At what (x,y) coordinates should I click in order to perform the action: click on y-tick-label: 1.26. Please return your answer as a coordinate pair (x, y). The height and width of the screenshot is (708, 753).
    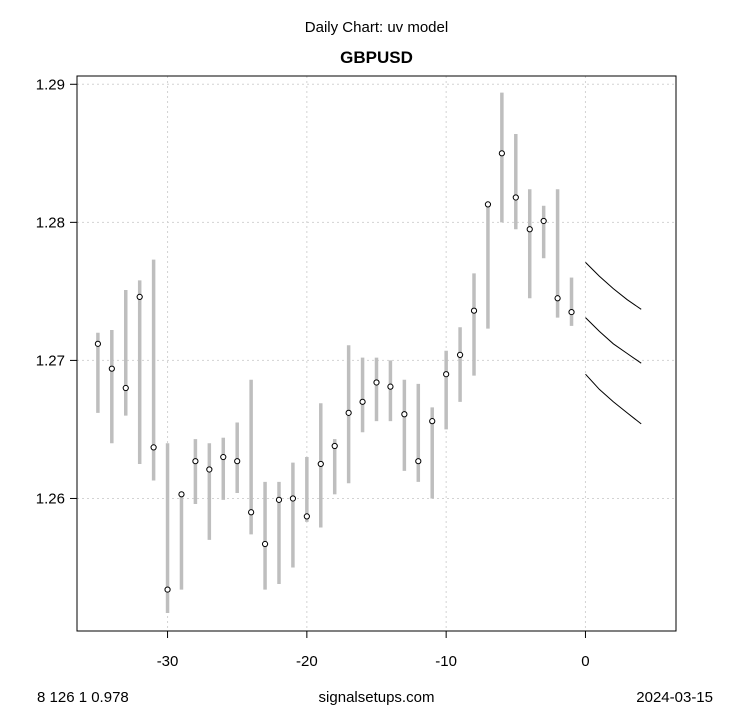
    Looking at the image, I should click on (50, 498).